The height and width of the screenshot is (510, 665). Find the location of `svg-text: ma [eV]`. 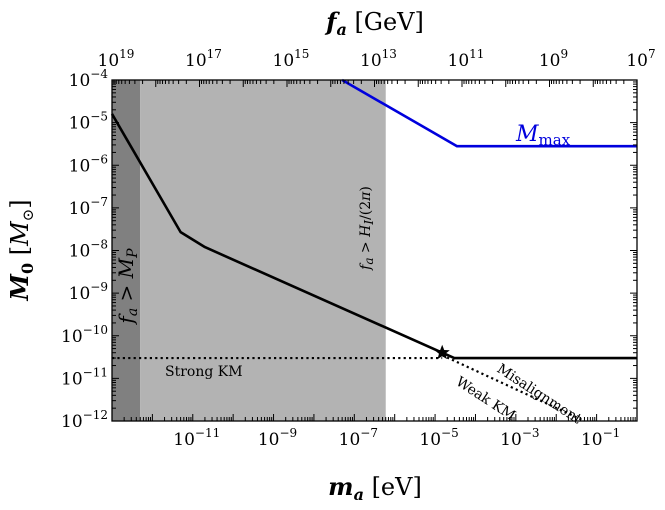

svg-text: ma [eV] is located at coordinates (375, 488).